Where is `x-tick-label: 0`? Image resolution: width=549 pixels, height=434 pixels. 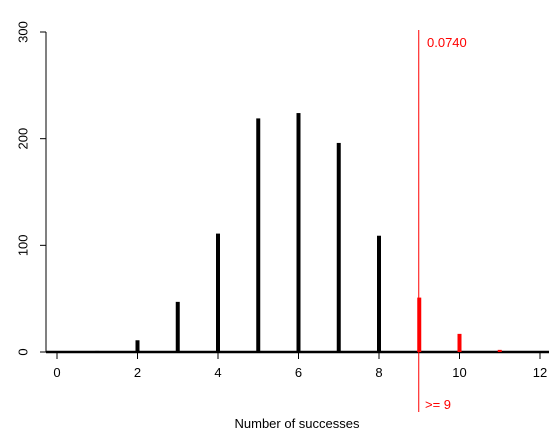
x-tick-label: 0 is located at coordinates (56, 372).